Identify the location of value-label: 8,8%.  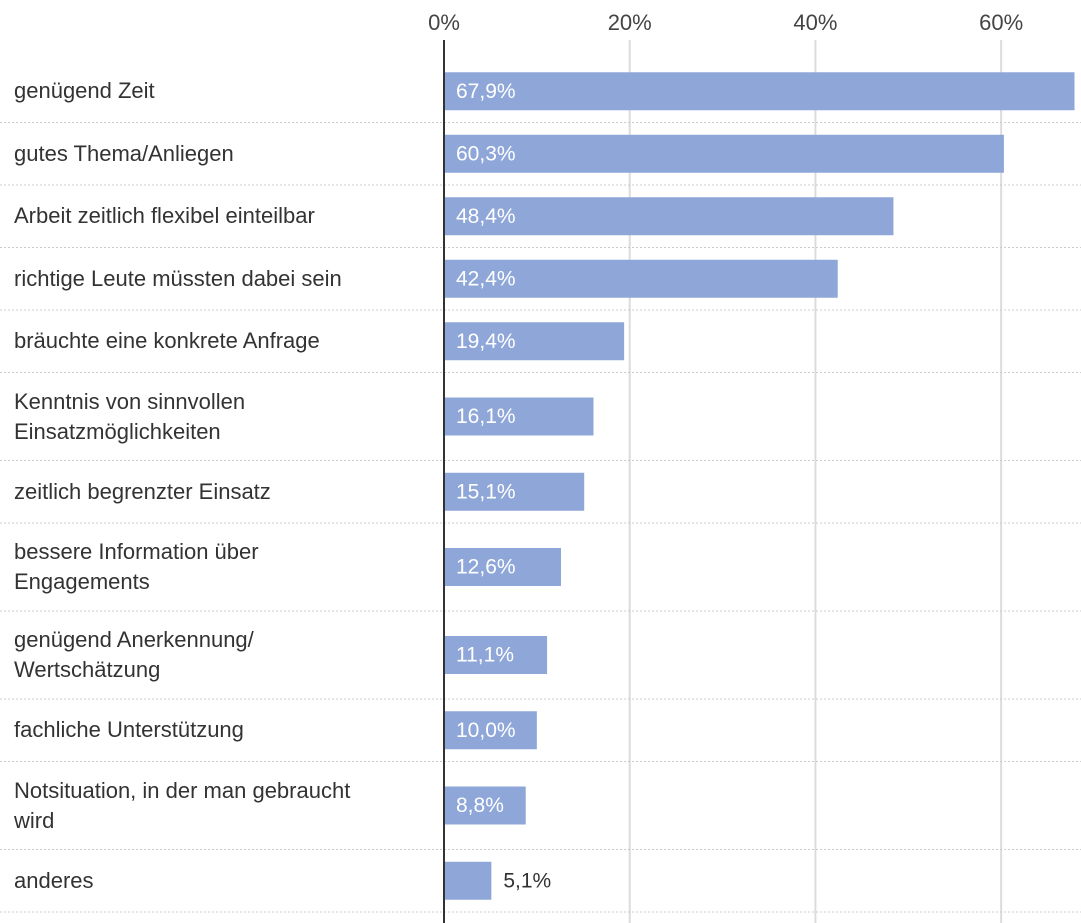
(480, 805).